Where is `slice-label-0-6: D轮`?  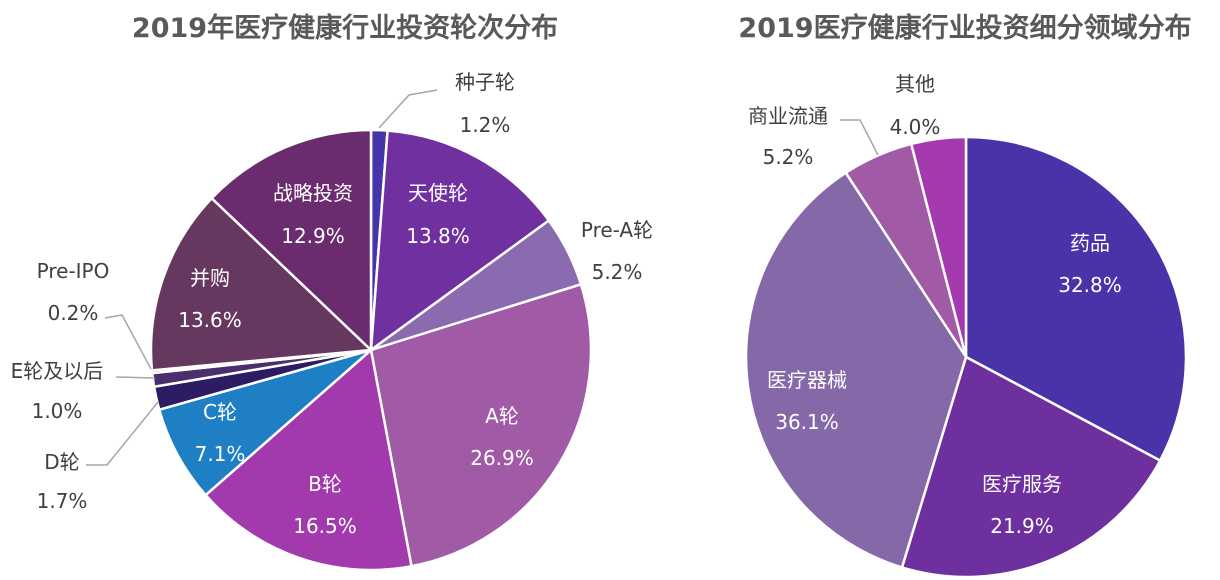
slice-label-0-6: D轮 is located at coordinates (61, 462).